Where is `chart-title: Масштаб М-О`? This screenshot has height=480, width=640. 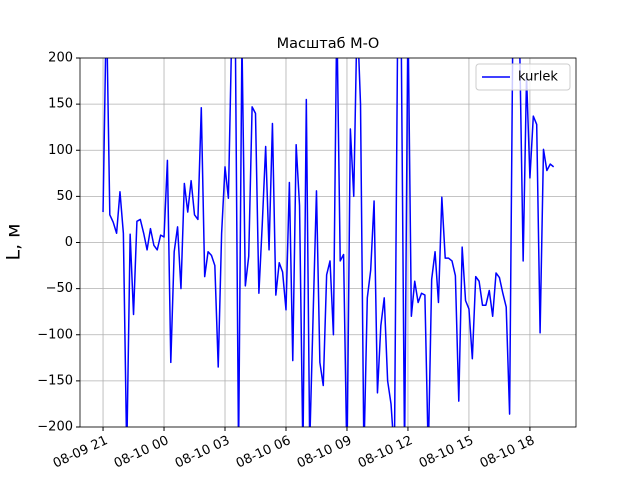 chart-title: Масштаб М-О is located at coordinates (328, 44).